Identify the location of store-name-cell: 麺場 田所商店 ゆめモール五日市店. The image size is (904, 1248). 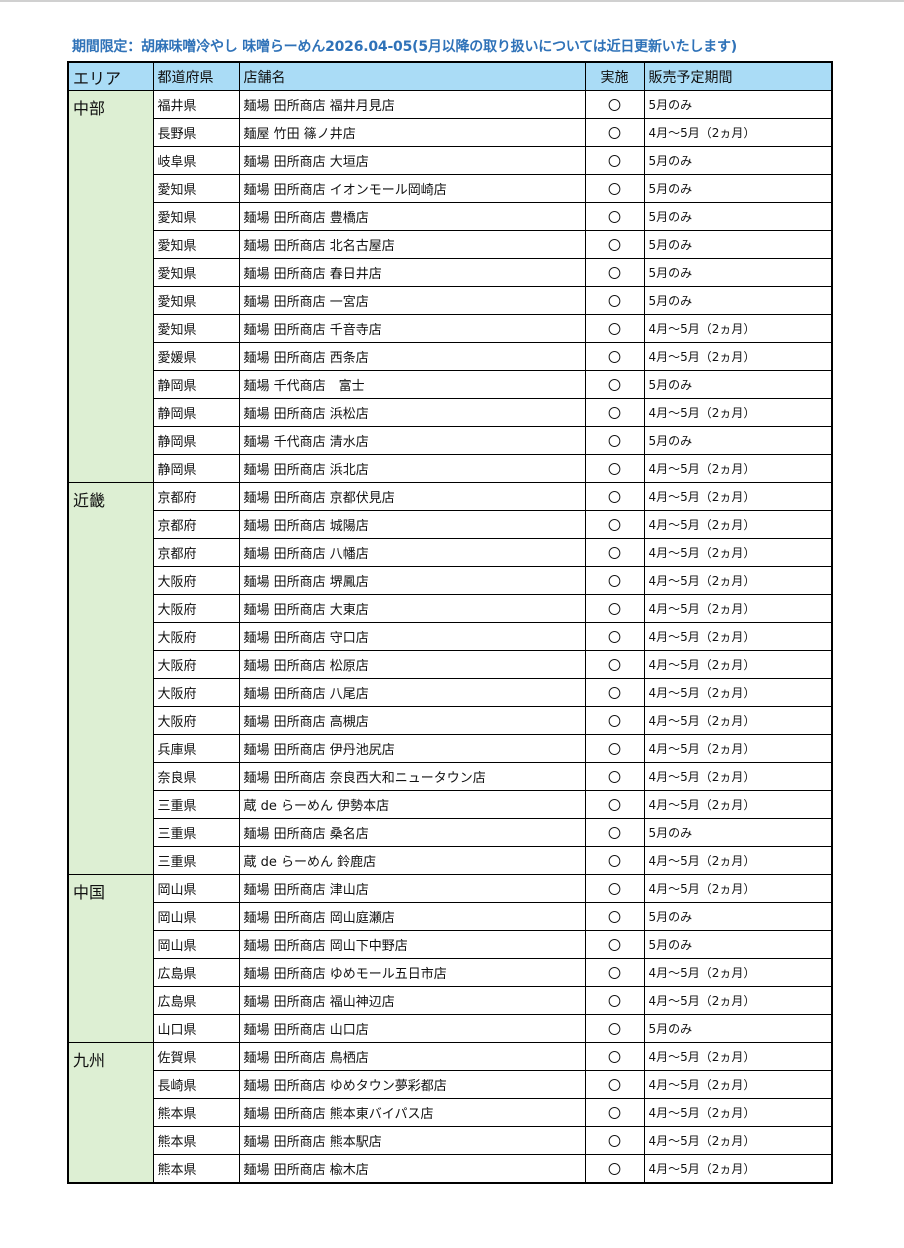
(412, 972).